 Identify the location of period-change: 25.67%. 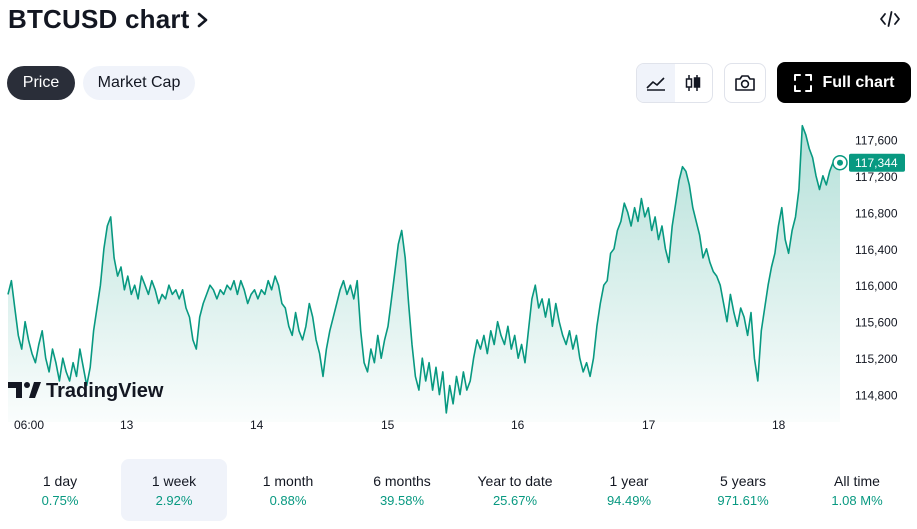
(515, 500).